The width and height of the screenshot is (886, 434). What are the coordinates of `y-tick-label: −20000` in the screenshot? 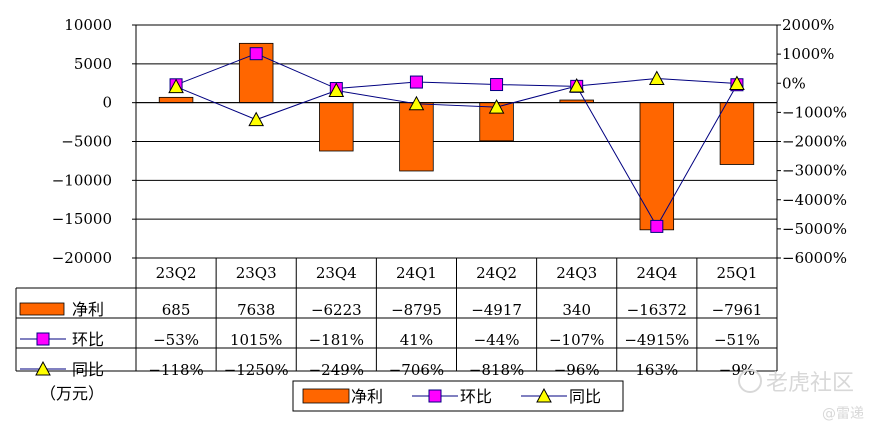 It's located at (82, 258).